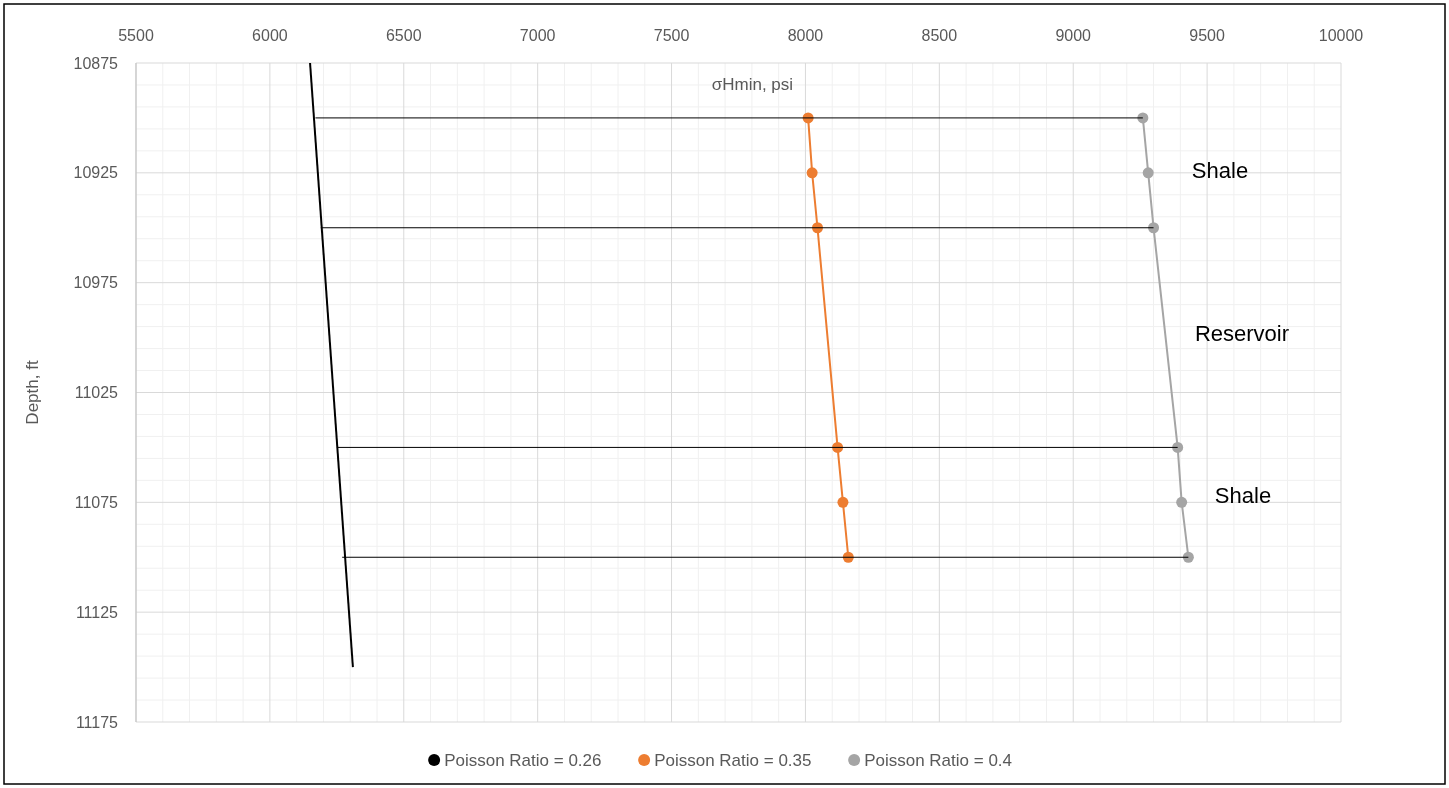  Describe the element at coordinates (671, 35) in the screenshot. I see `x-tick-label: 7500` at that location.